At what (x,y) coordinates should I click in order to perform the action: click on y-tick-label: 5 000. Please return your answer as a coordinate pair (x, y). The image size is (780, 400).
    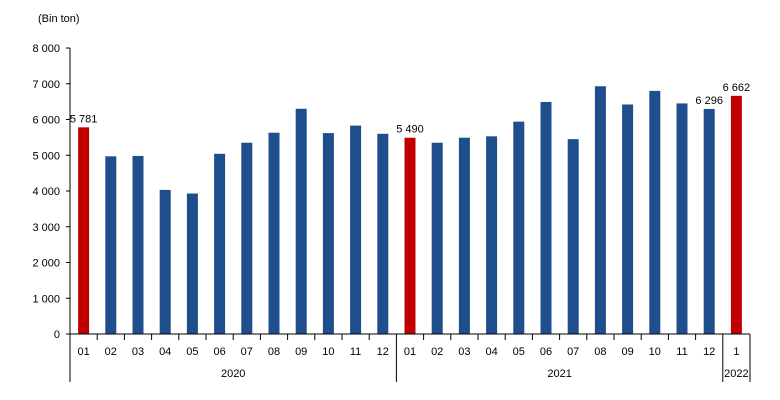
    Looking at the image, I should click on (46, 156).